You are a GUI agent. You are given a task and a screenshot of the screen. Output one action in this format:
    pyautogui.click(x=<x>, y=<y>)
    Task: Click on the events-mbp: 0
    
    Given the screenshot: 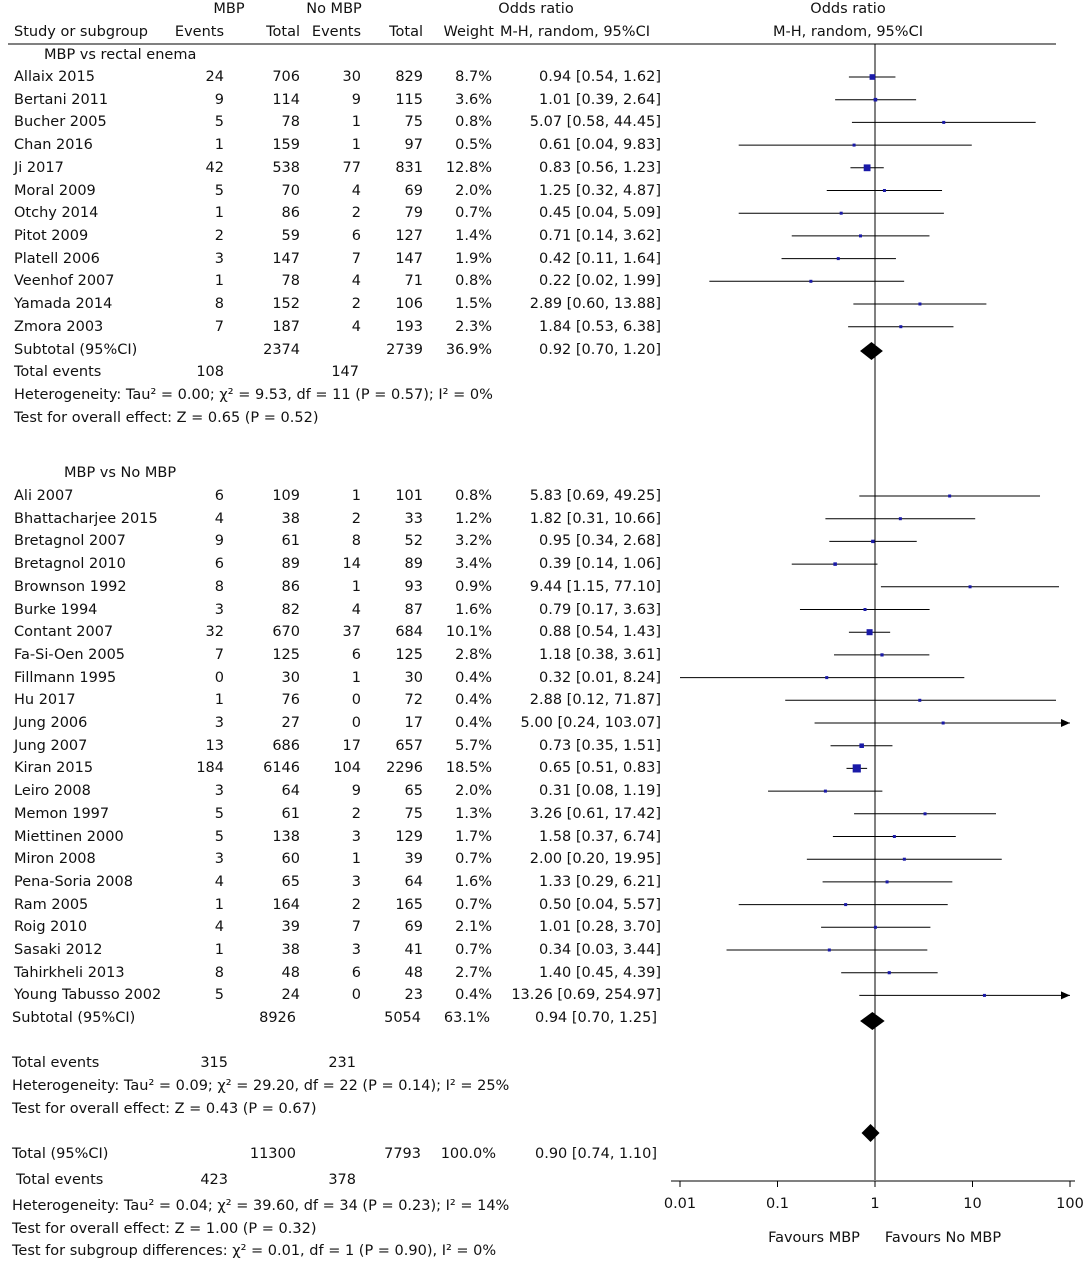 What is the action you would take?
    pyautogui.click(x=219, y=677)
    